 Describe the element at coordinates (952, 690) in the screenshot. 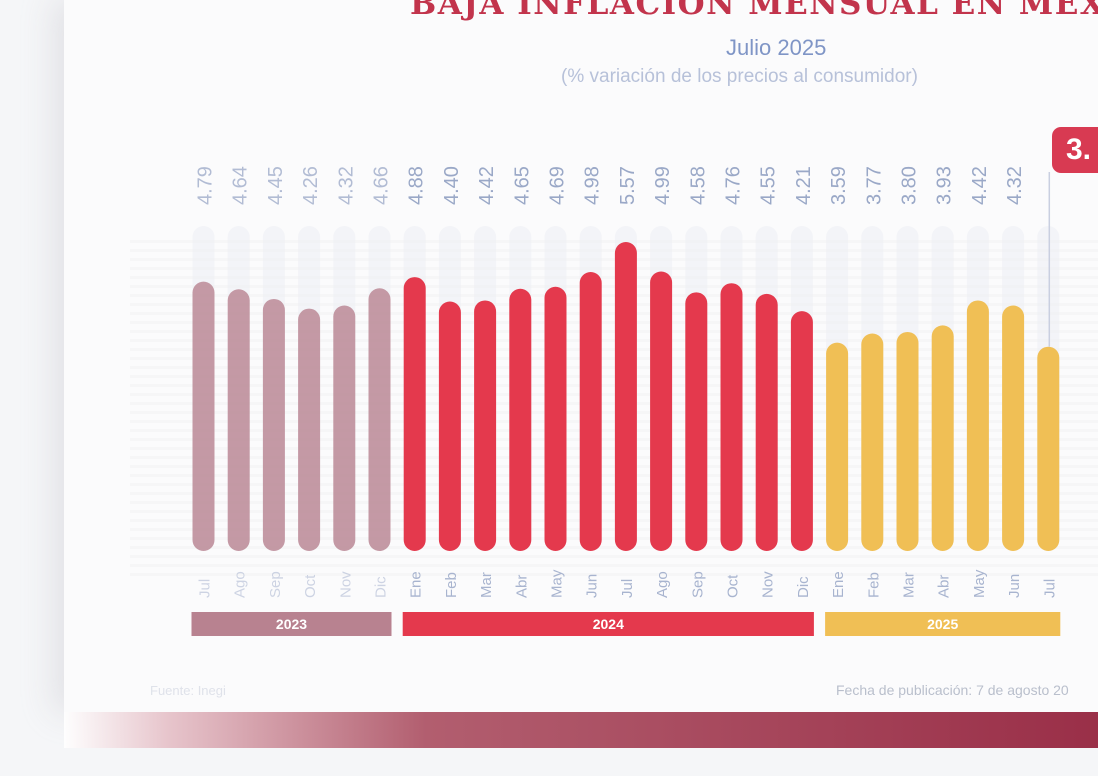

I see `publication-date: Fecha de publicación: 7 de agosto 20` at that location.